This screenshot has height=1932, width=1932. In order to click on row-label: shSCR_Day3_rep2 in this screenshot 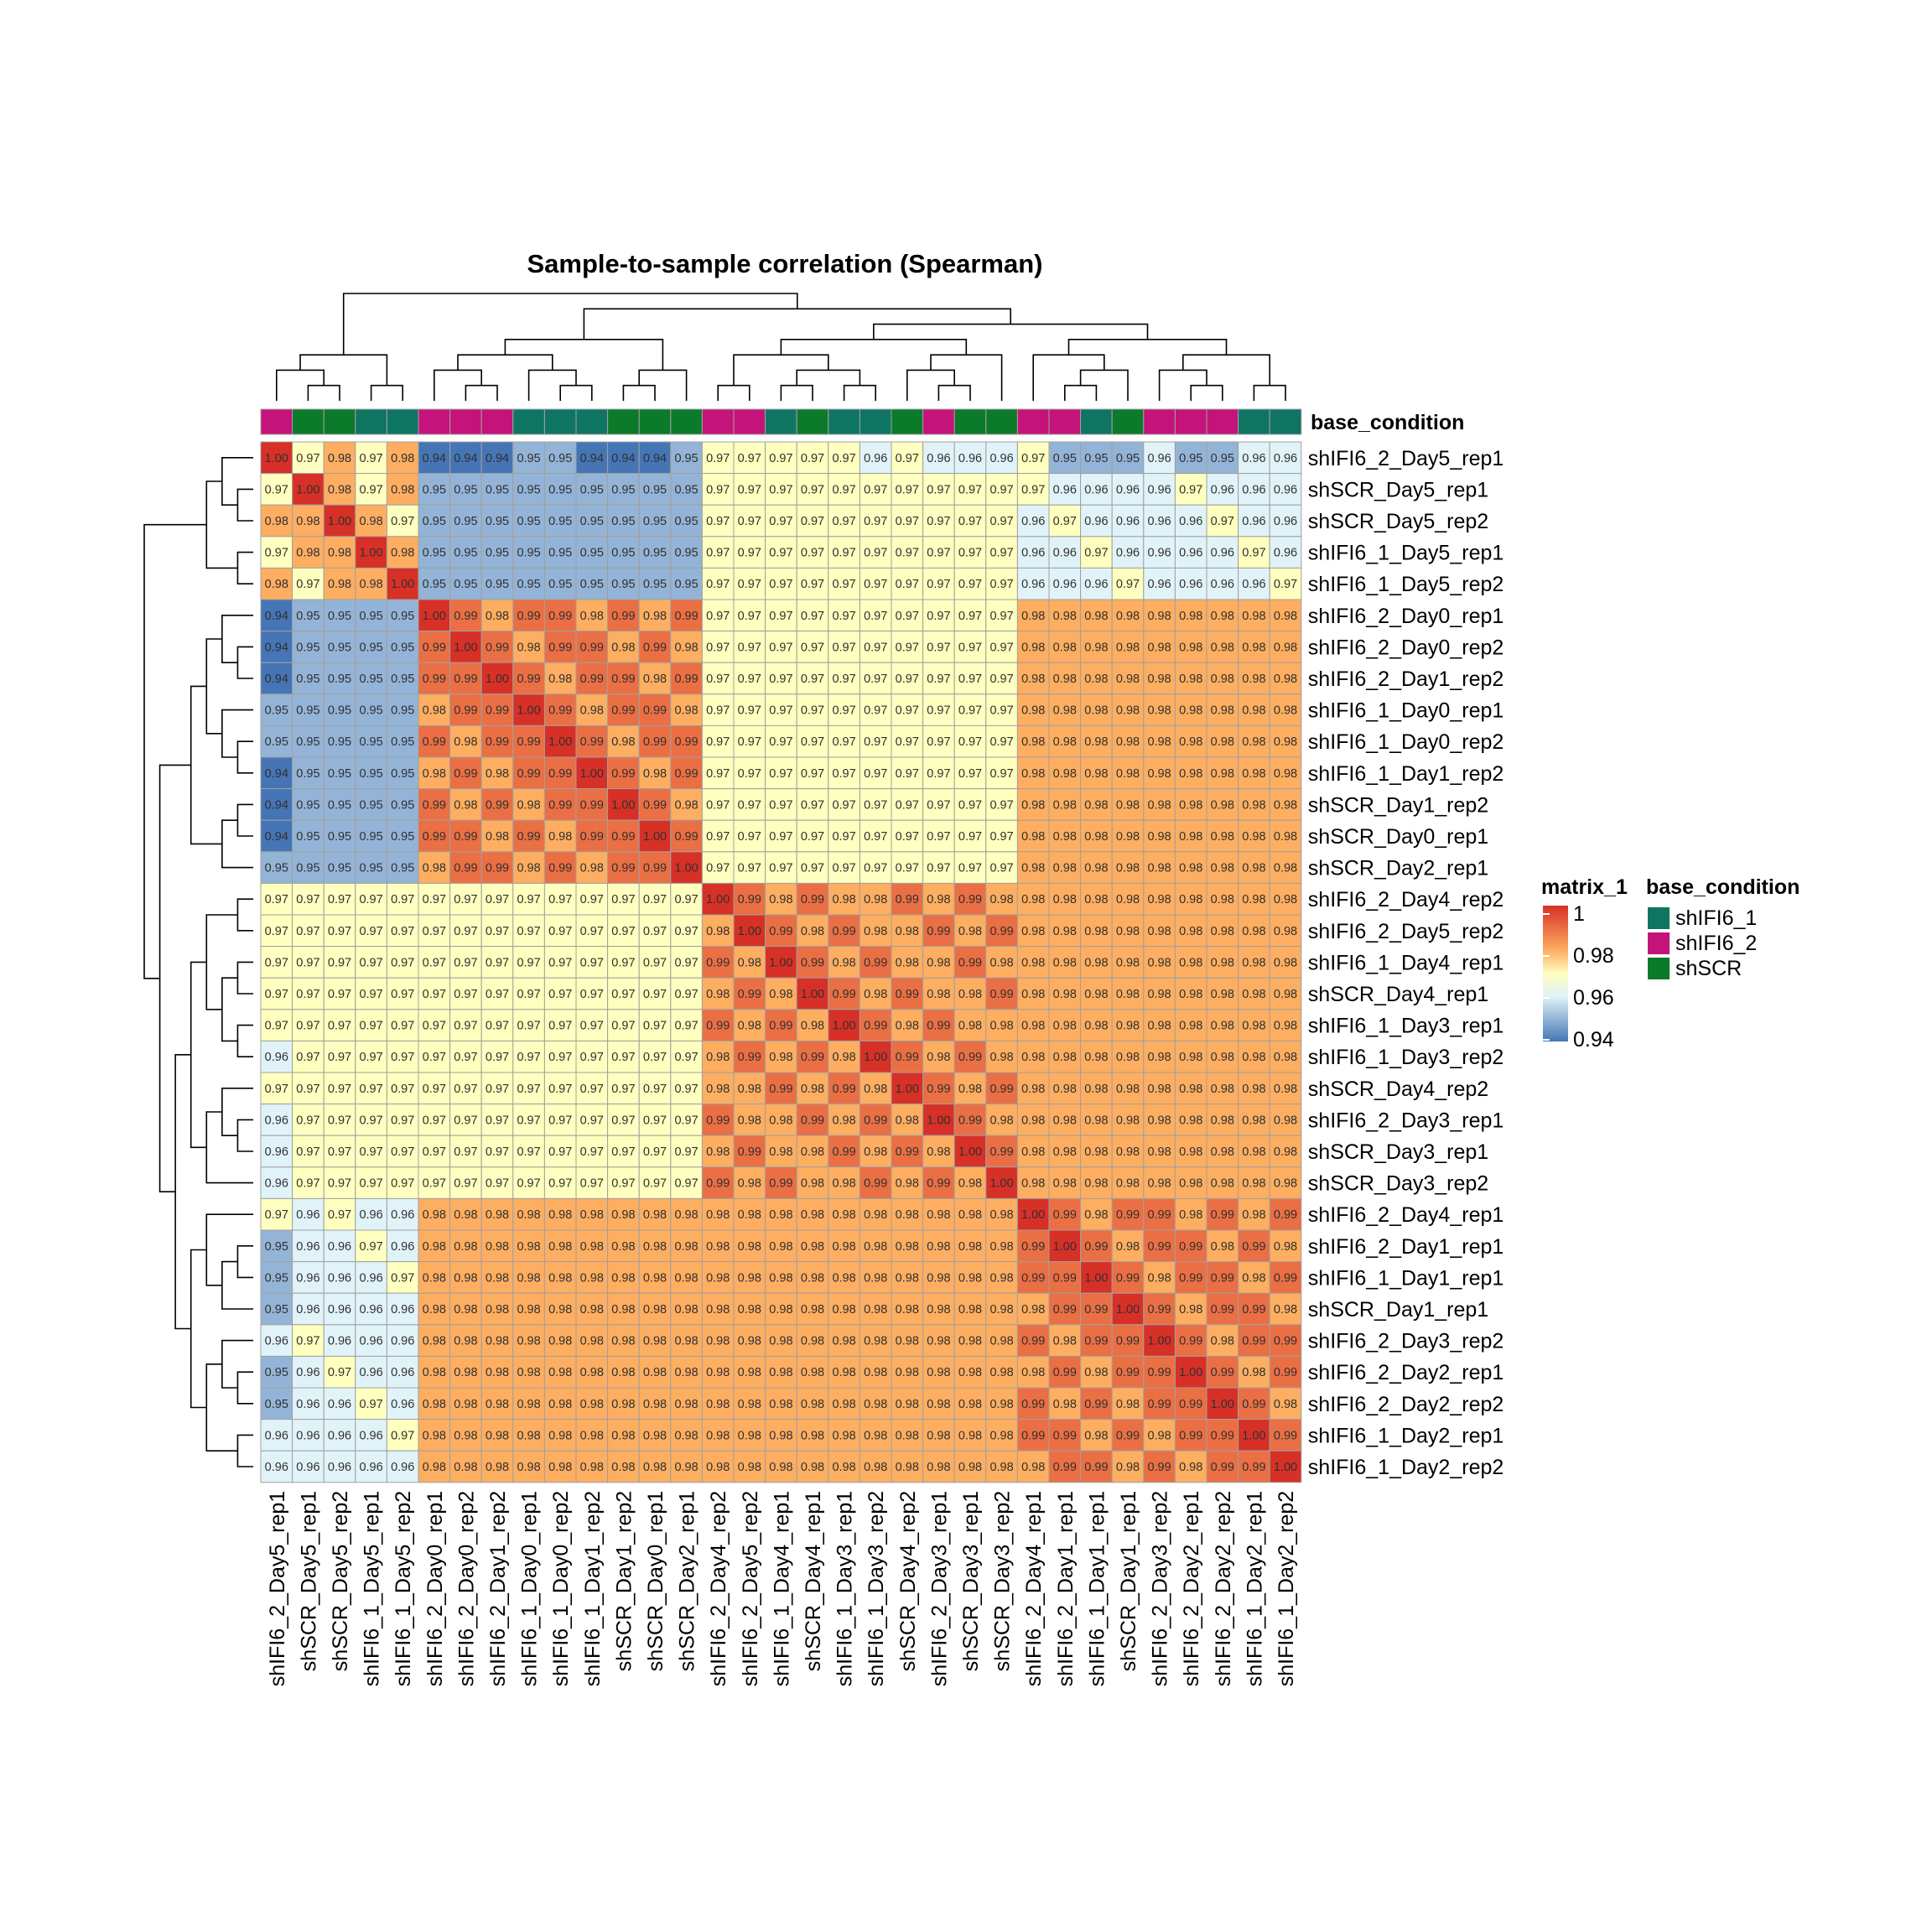, I will do `click(1398, 1184)`.